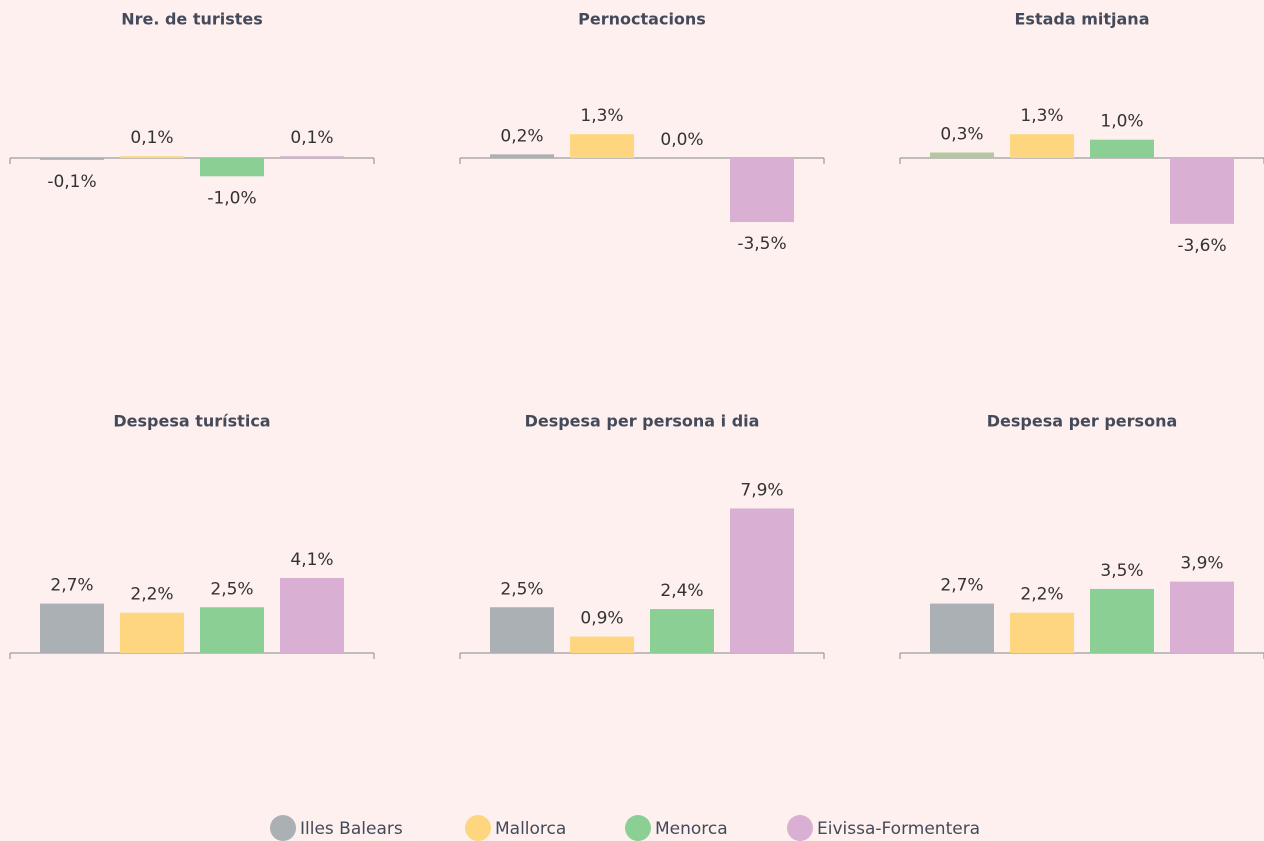 Image resolution: width=1264 pixels, height=841 pixels. Describe the element at coordinates (601, 619) in the screenshot. I see `value-label: 0,9%` at that location.